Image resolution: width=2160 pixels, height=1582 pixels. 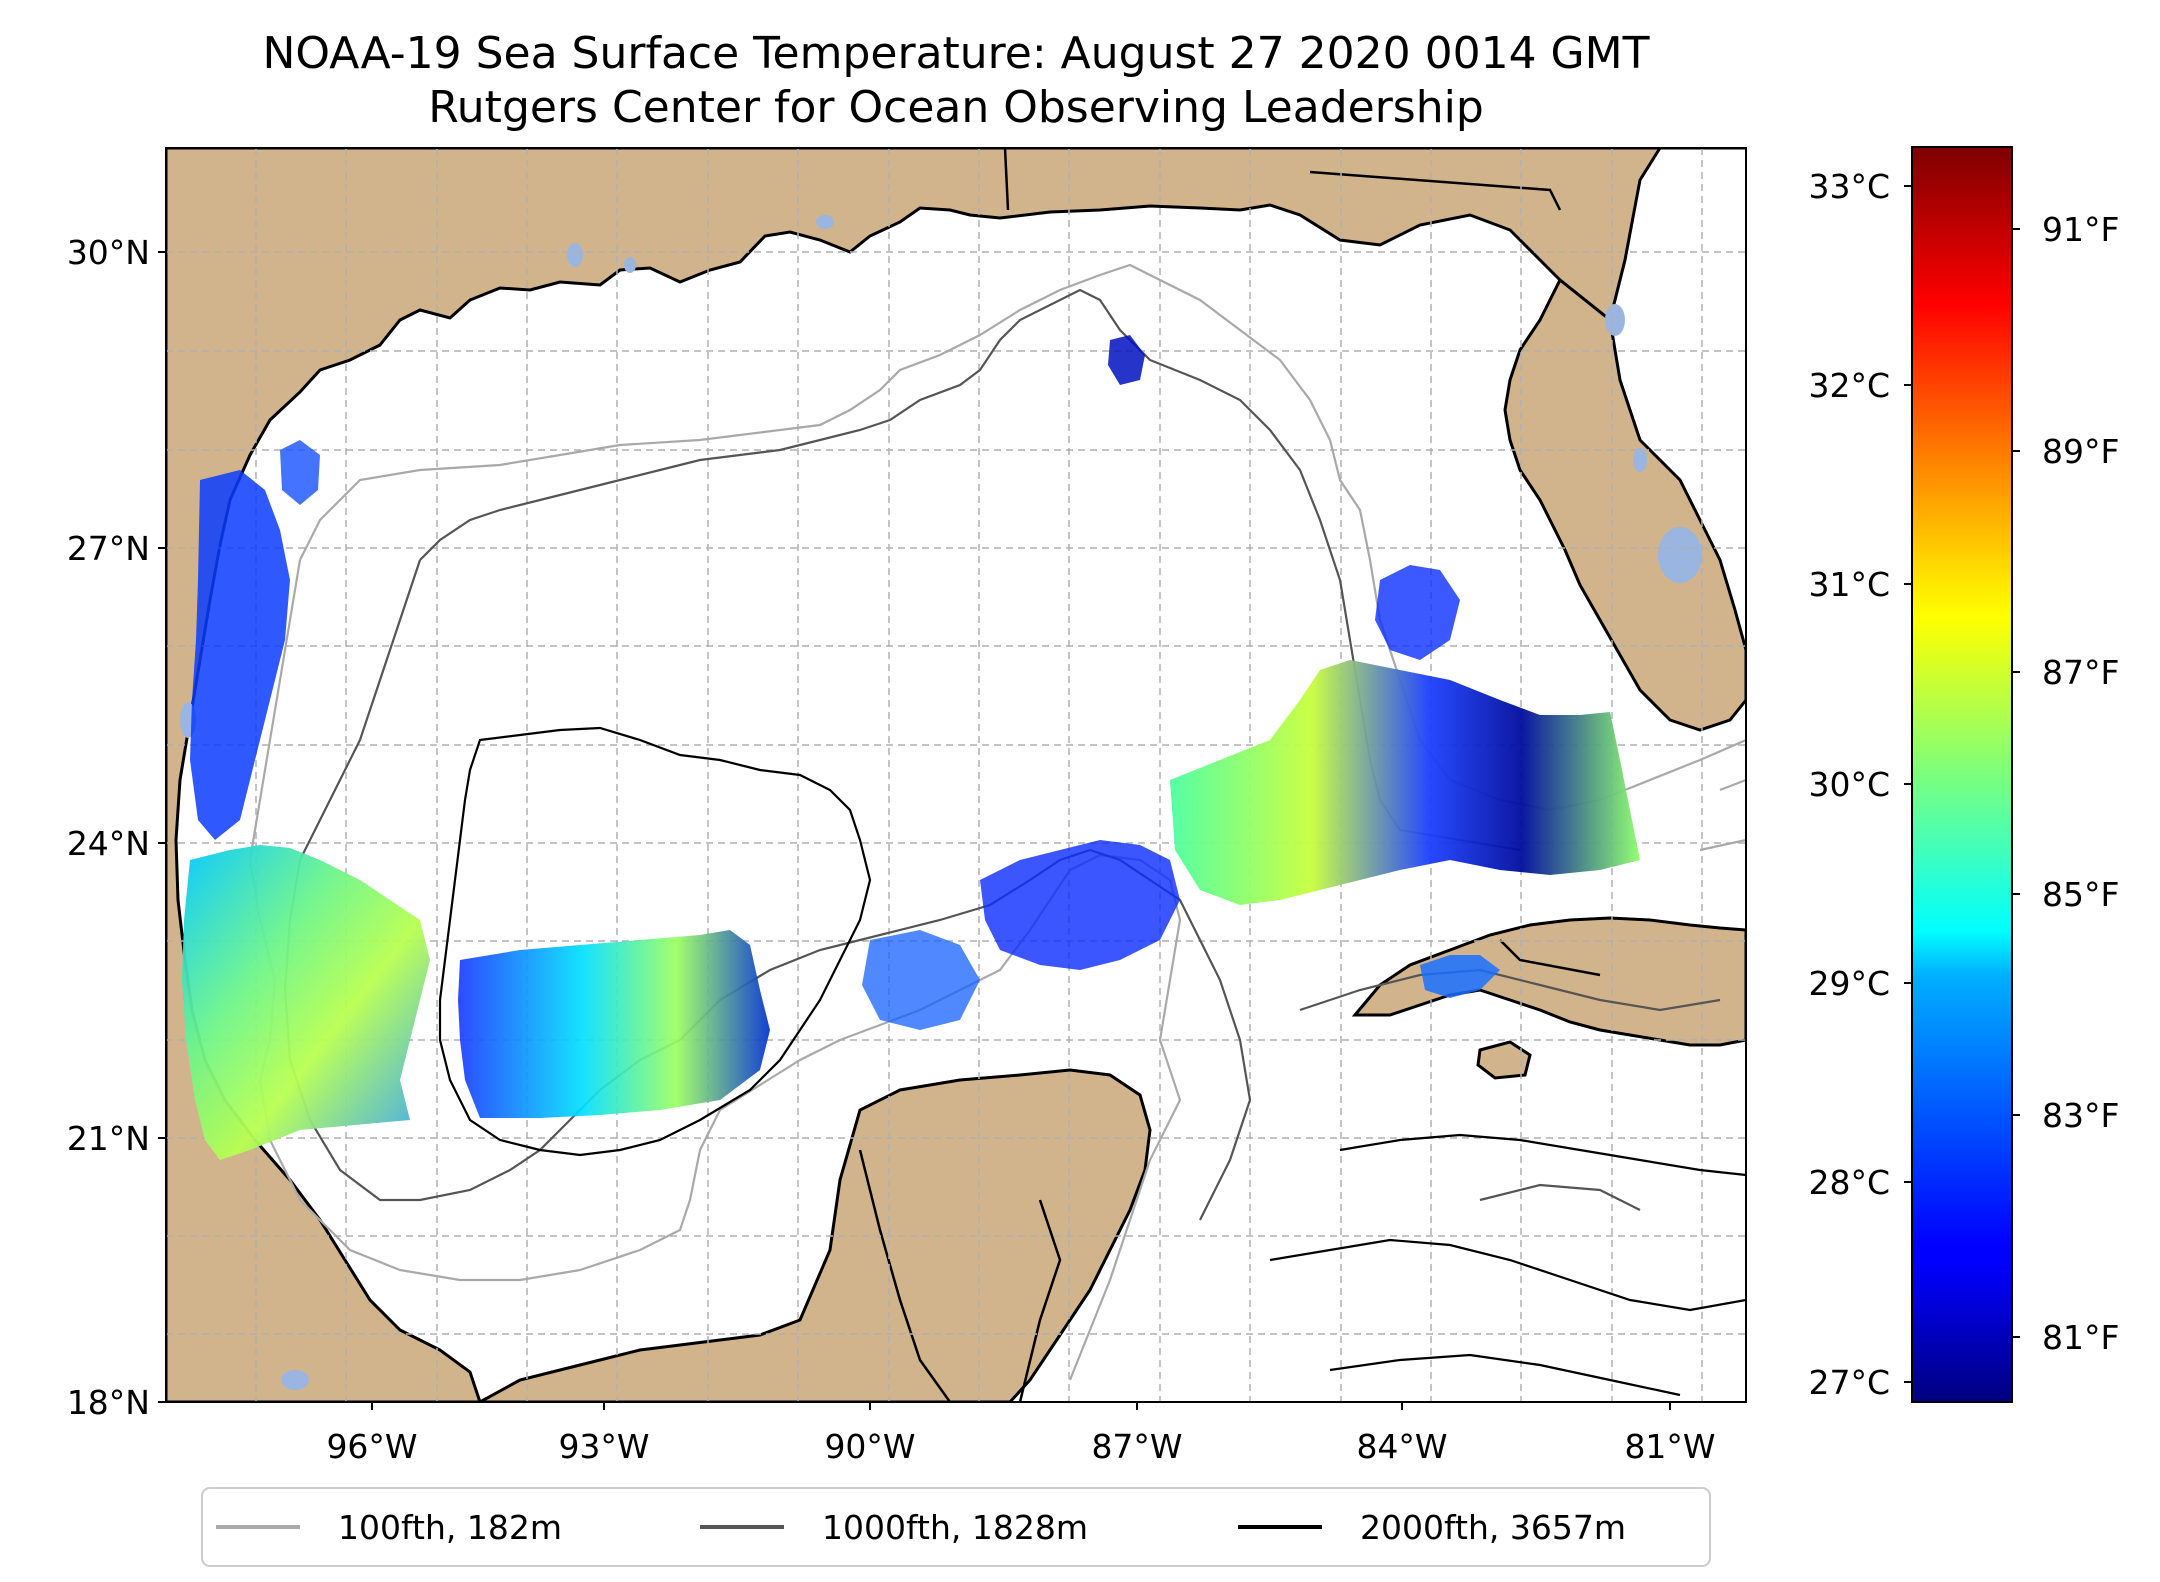 I want to click on lon-tick-label: 81°W, so click(x=1669, y=1446).